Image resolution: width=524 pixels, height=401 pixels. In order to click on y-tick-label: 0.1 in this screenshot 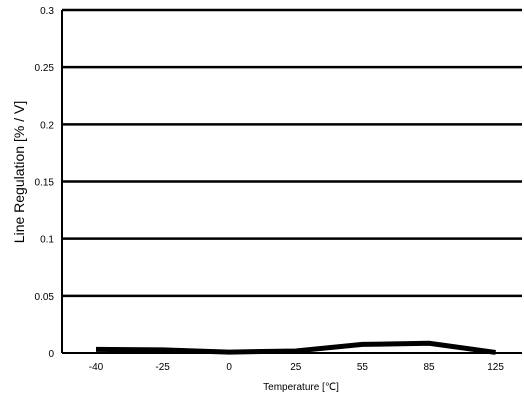, I will do `click(47, 240)`.